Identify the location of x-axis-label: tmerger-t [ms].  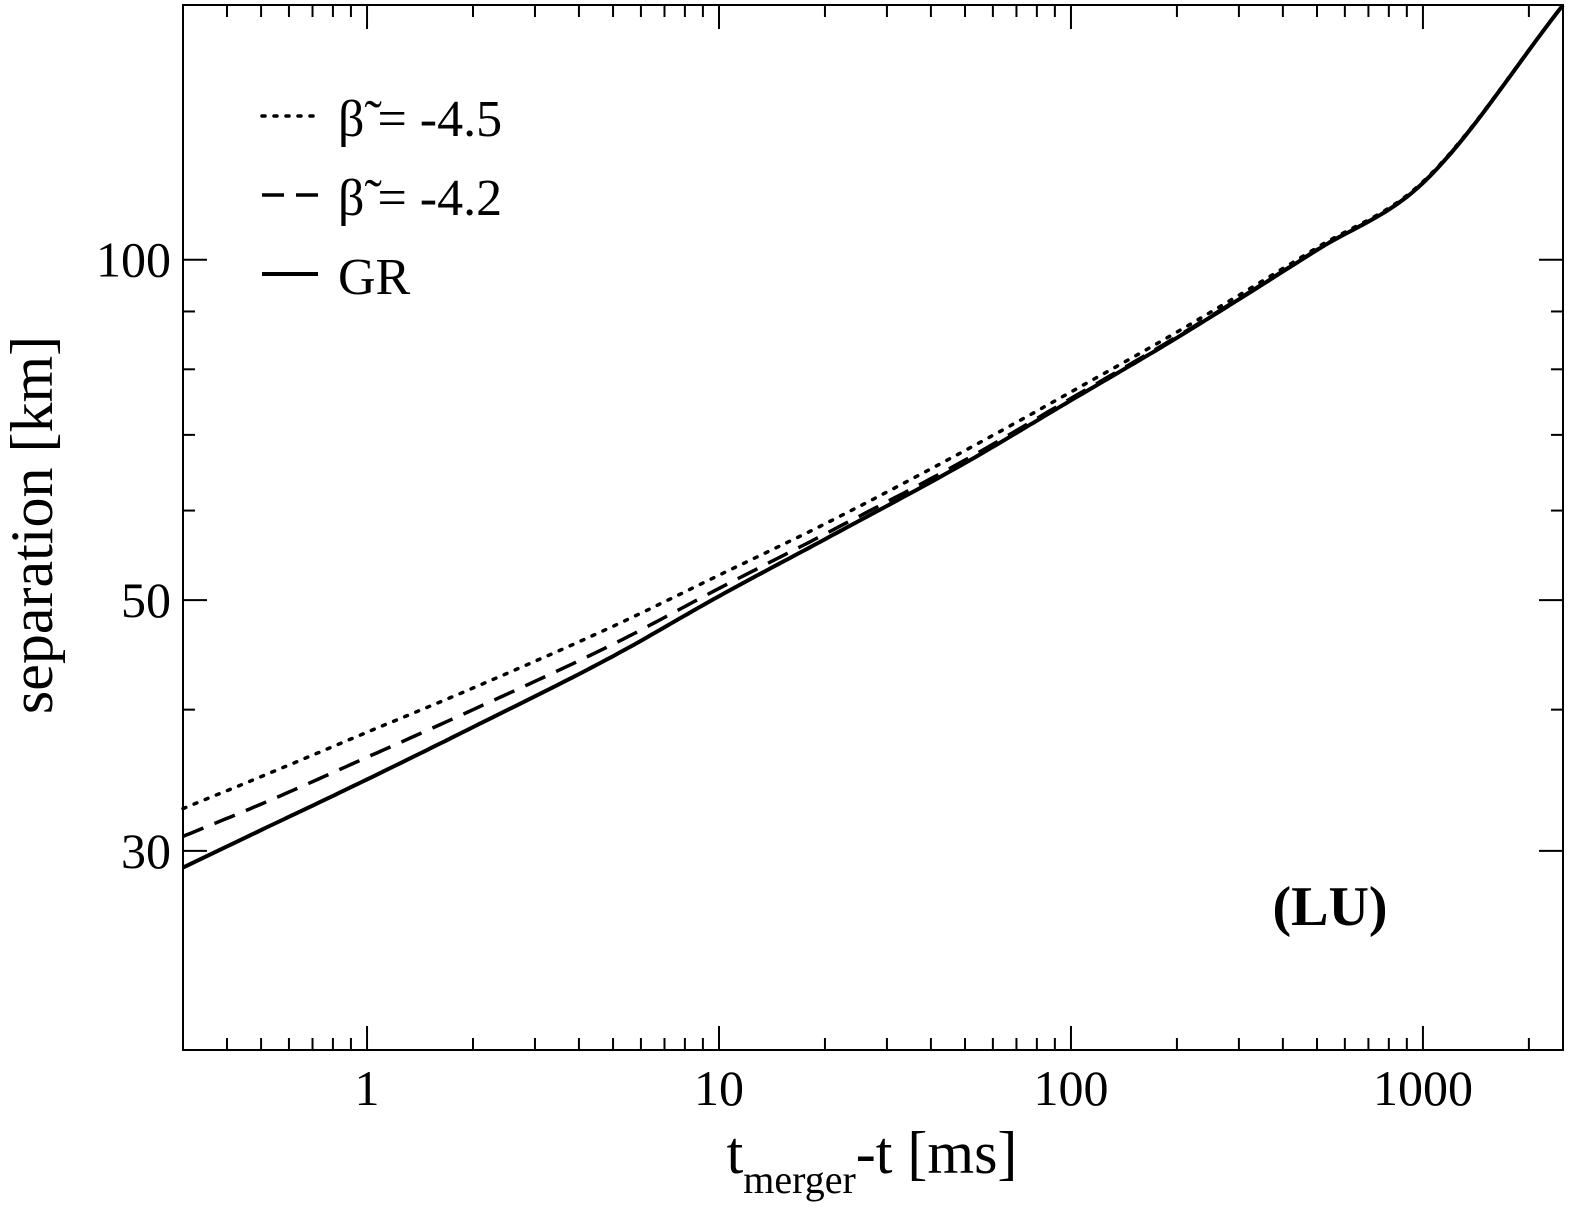
(872, 1161).